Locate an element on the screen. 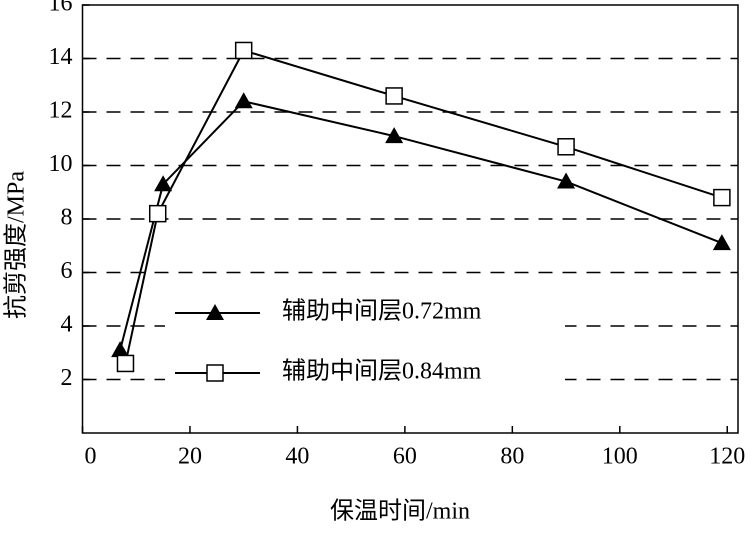 The image size is (754, 534). y-tick-label: 8 is located at coordinates (67, 218).